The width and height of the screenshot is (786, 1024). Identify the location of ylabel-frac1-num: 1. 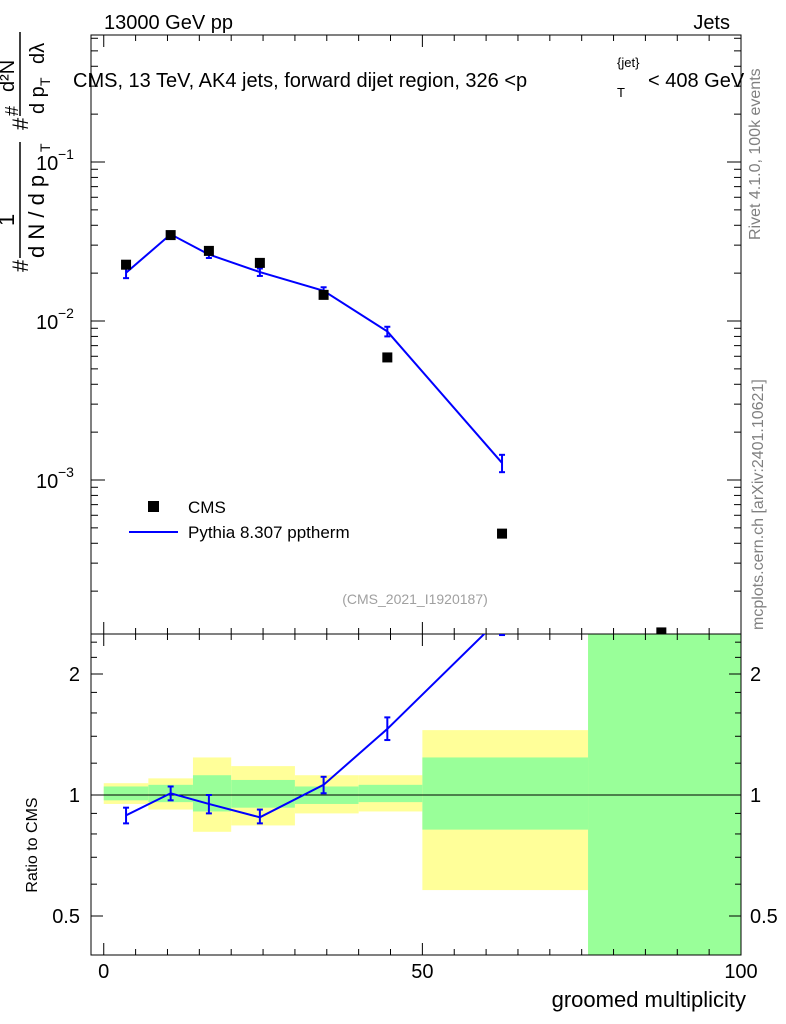
(9, 220).